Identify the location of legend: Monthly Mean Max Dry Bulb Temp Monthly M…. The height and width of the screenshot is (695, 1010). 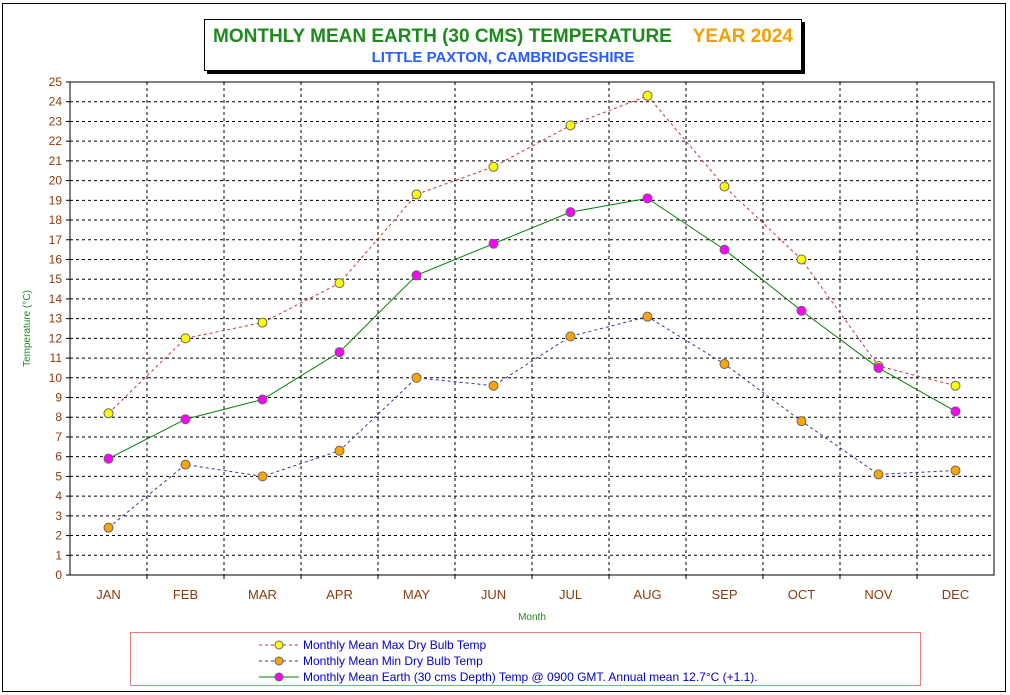
(525, 659).